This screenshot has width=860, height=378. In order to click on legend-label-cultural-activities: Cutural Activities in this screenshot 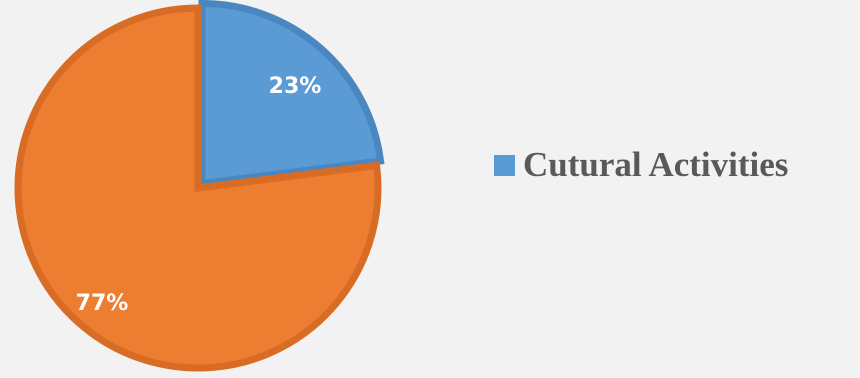, I will do `click(656, 164)`.